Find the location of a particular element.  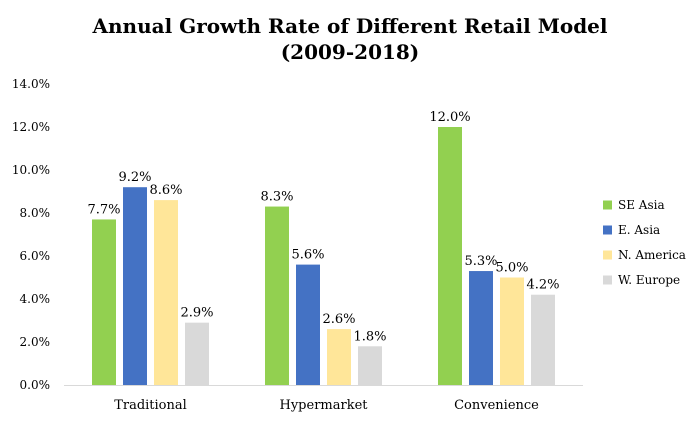

y-tick-label: 12.0% is located at coordinates (31, 127).